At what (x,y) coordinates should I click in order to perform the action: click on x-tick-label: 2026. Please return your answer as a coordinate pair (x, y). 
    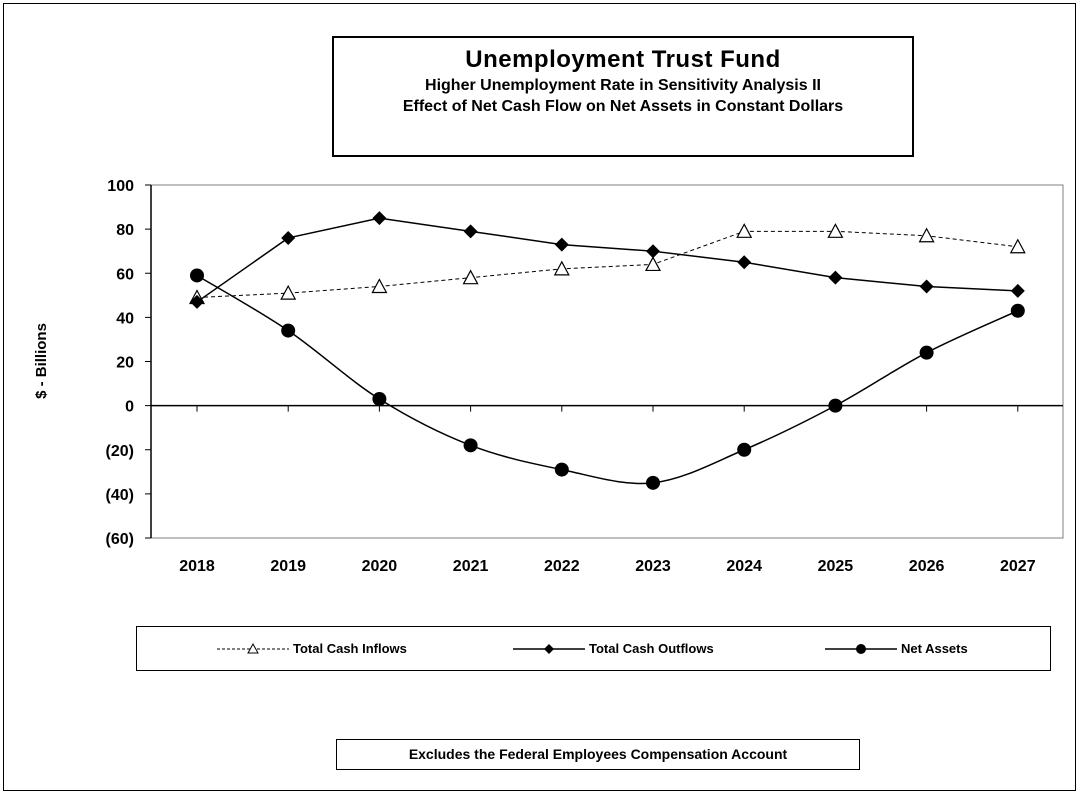
    Looking at the image, I should click on (927, 566).